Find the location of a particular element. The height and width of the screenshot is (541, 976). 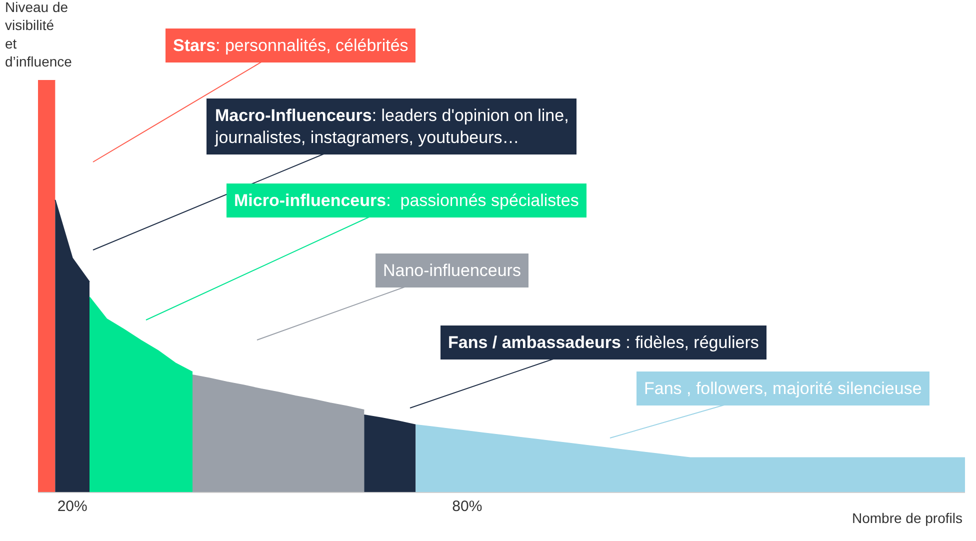

text: Fans , followers, majorité silencieuse is located at coordinates (783, 388).